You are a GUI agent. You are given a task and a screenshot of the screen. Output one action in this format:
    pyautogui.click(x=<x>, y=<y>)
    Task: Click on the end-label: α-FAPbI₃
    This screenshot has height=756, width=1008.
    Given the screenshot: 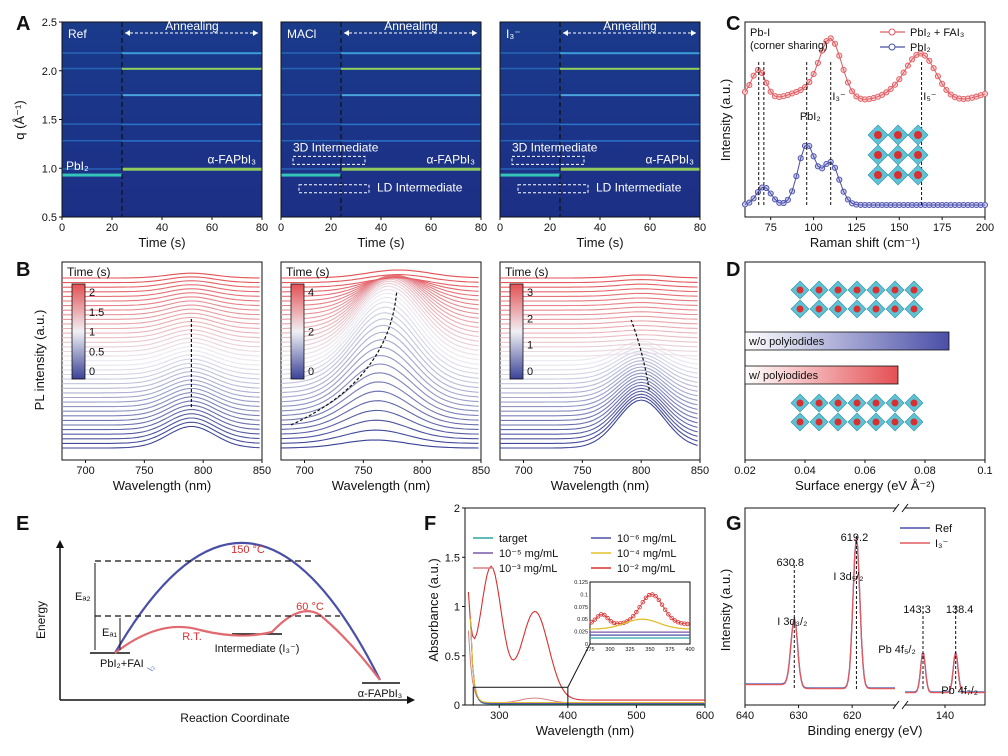 What is the action you would take?
    pyautogui.click(x=380, y=694)
    